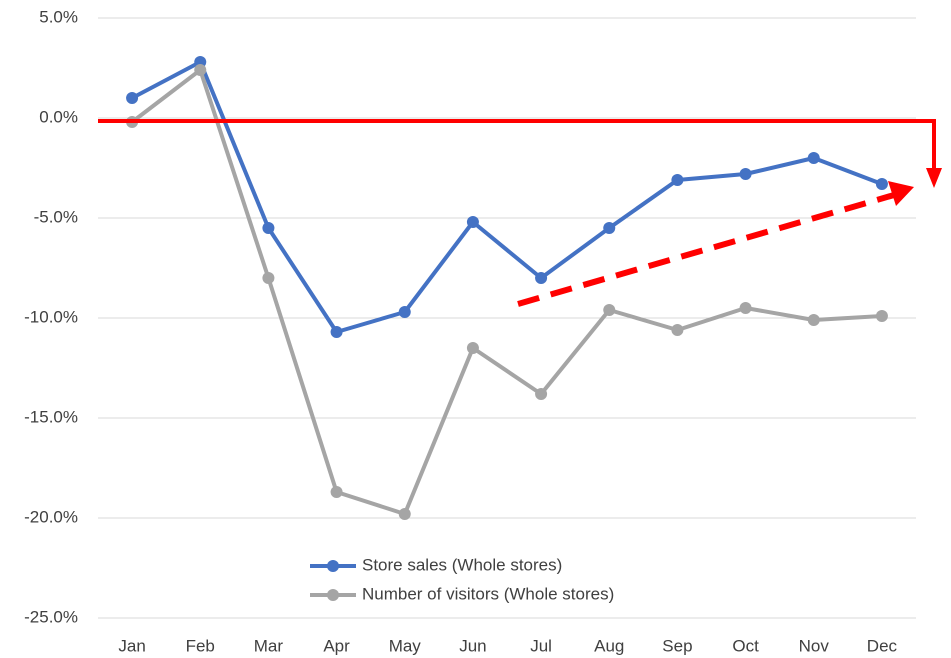  I want to click on legend-label: Store sales (Whole stores), so click(462, 564).